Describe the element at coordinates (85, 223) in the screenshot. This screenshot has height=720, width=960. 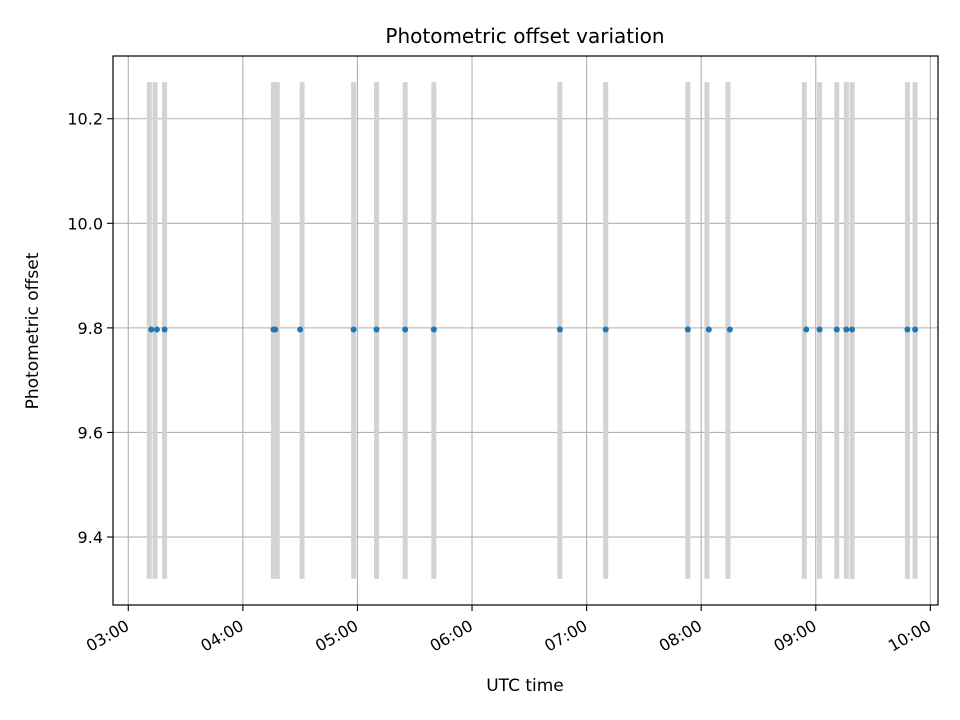
I see `y-tick-label: 10.0` at that location.